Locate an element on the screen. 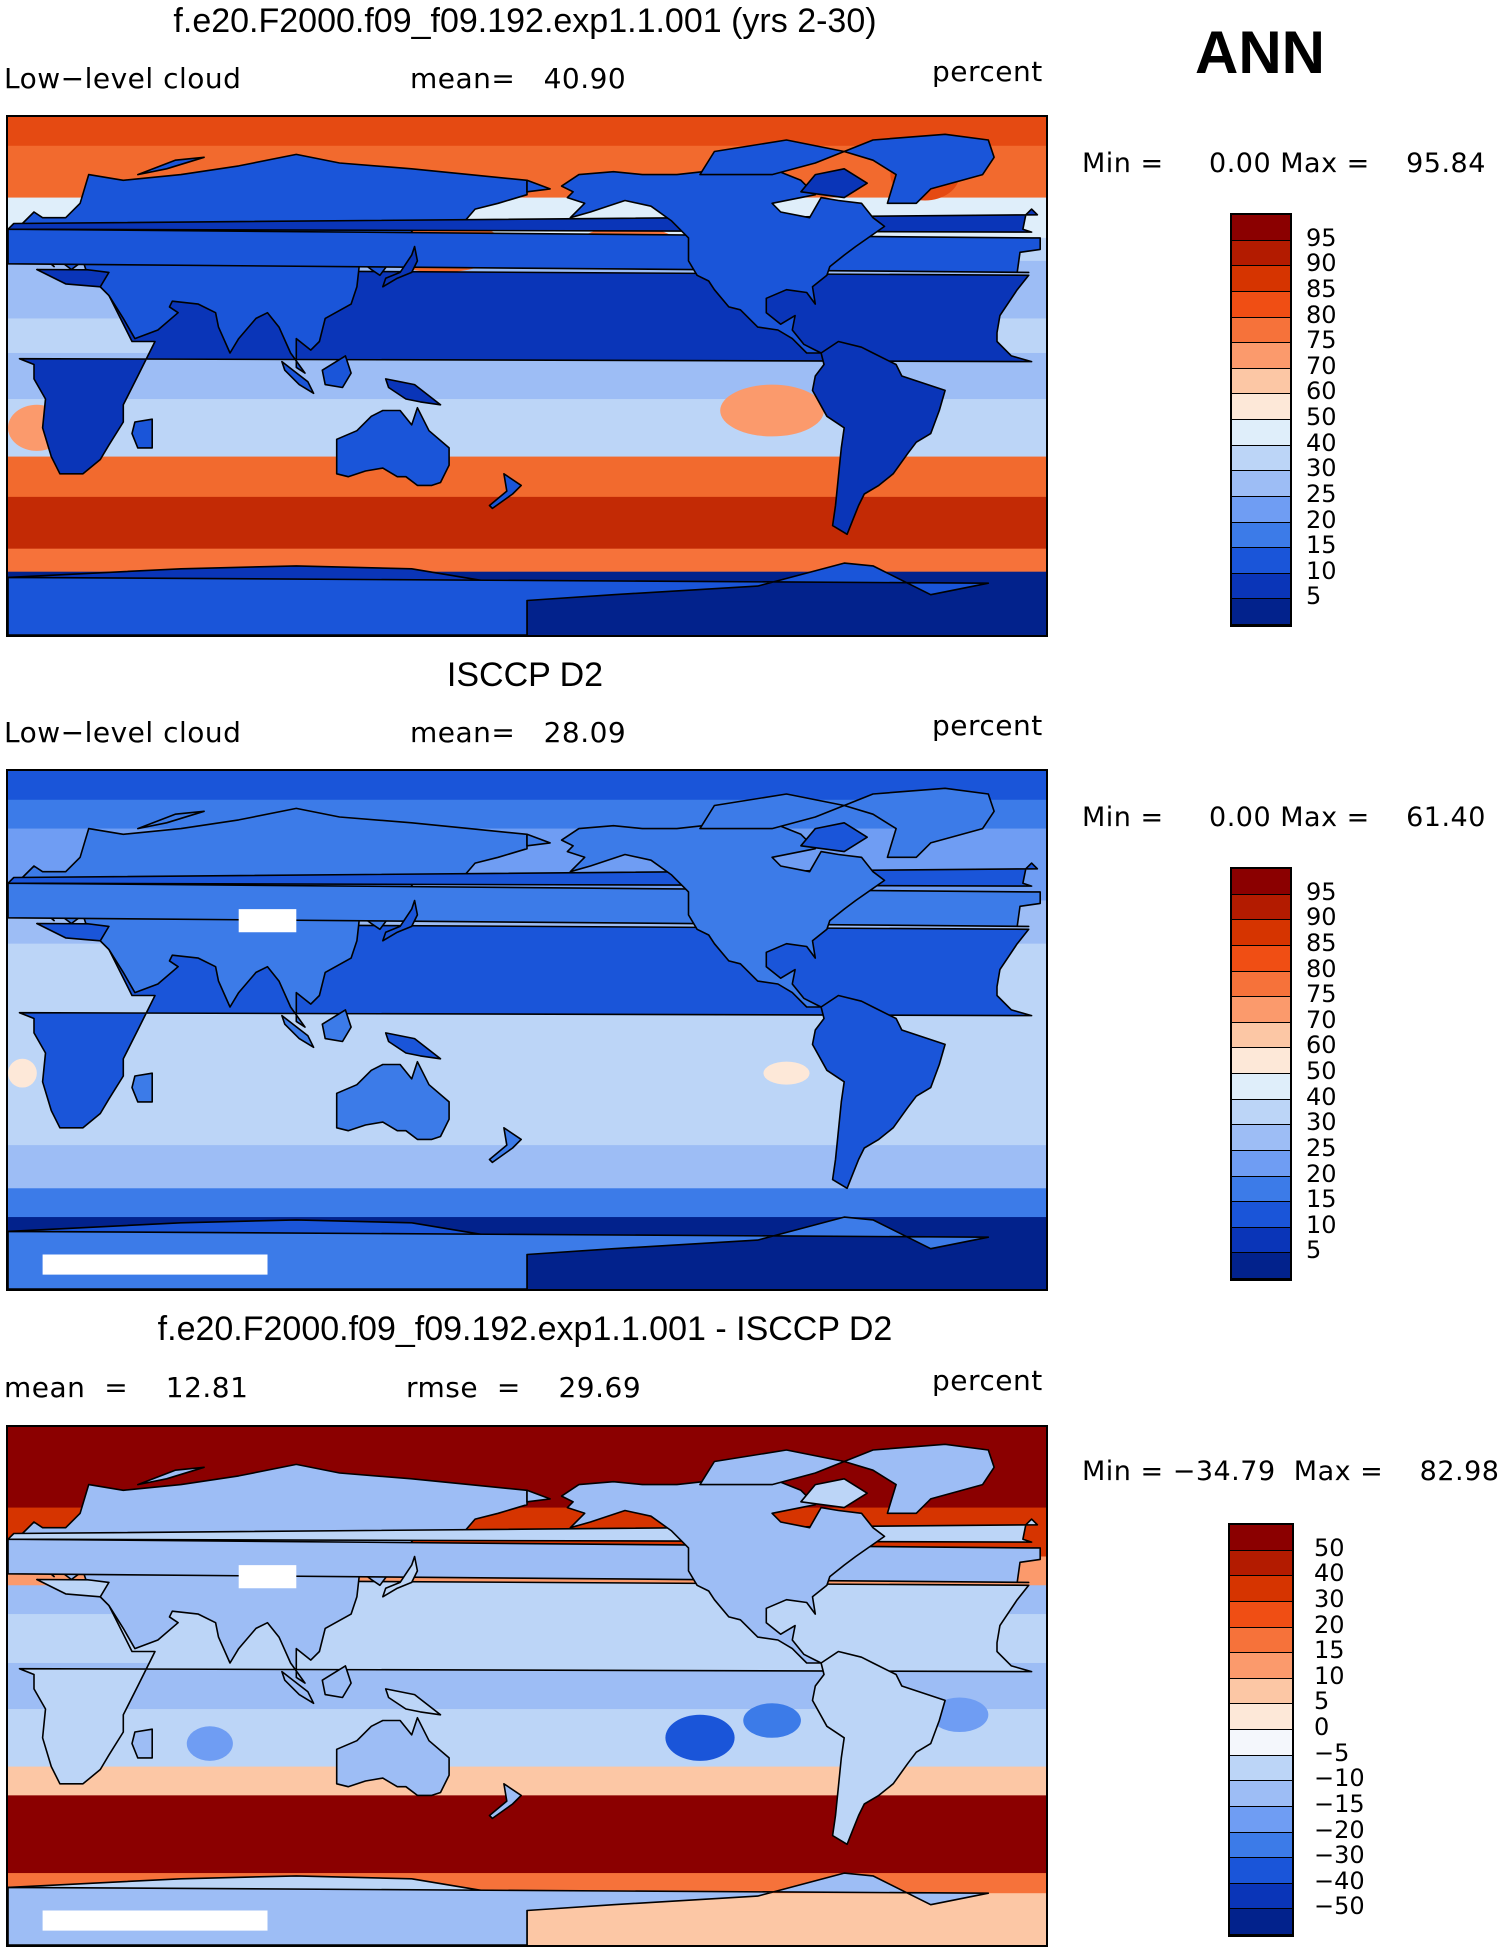 The image size is (1500, 1951). minmax-label: Min = 0.00 Max = 95.84 is located at coordinates (1284, 163).